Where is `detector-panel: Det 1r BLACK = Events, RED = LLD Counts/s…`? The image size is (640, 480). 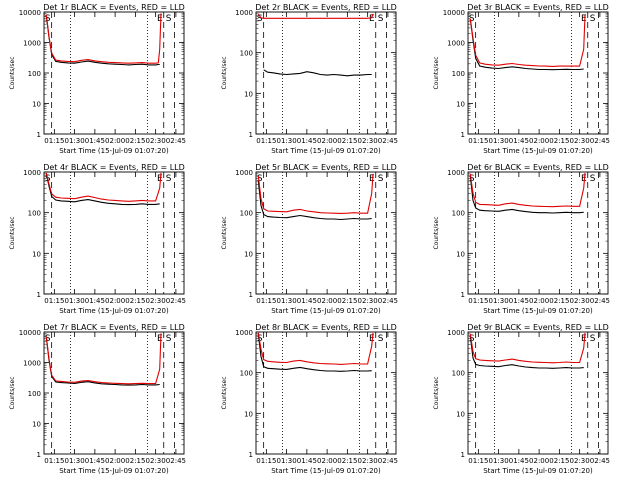 detector-panel: Det 1r BLACK = Events, RED = LLD Counts/s… is located at coordinates (97, 79).